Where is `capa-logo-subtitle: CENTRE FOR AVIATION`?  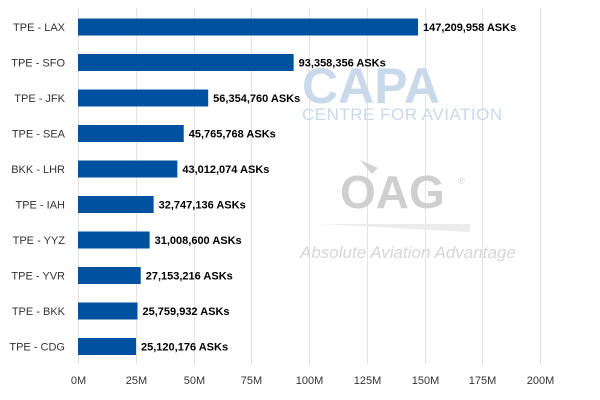 capa-logo-subtitle: CENTRE FOR AVIATION is located at coordinates (402, 114).